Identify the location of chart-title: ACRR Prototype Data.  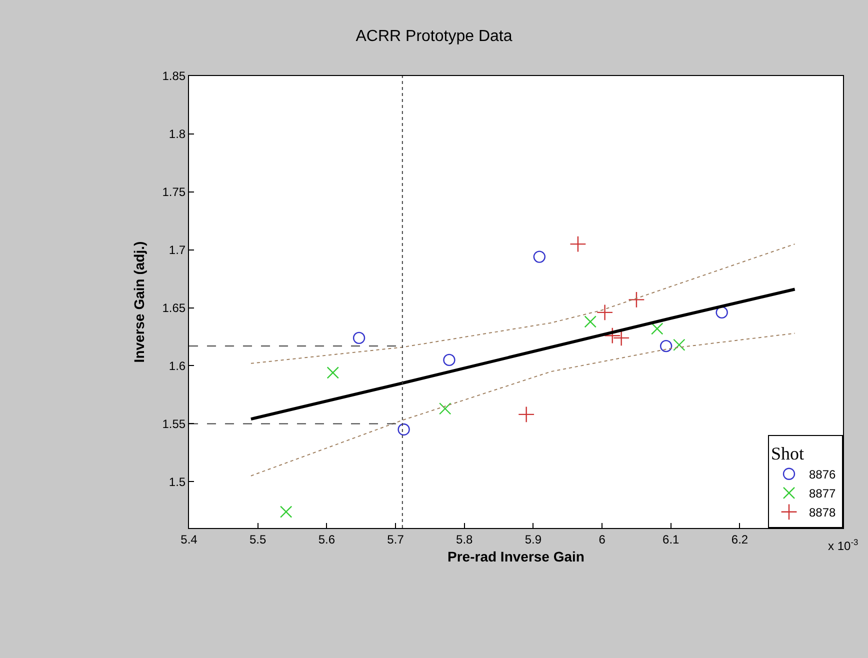
(434, 36).